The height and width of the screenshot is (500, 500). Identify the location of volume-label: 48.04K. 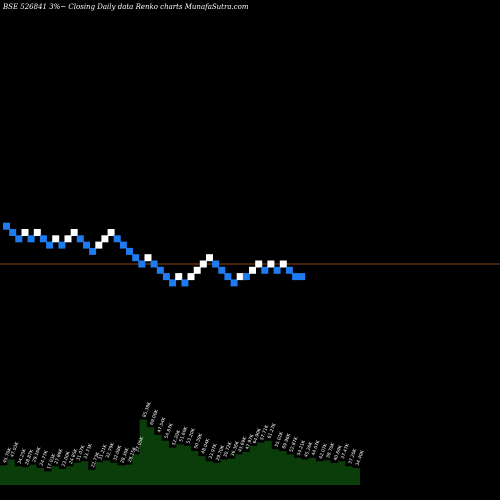
(205, 446).